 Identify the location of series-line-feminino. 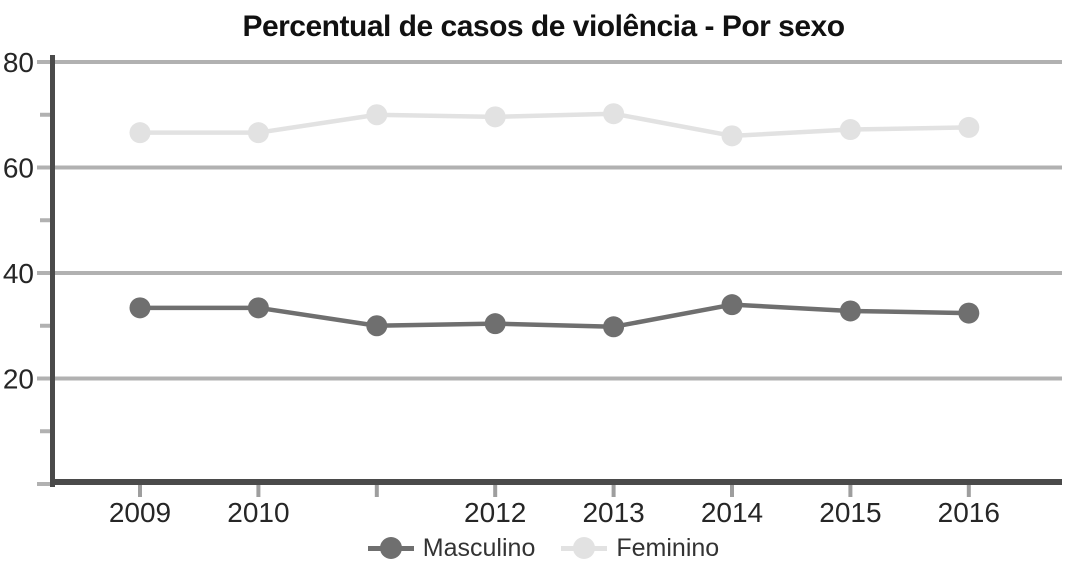
(554, 125).